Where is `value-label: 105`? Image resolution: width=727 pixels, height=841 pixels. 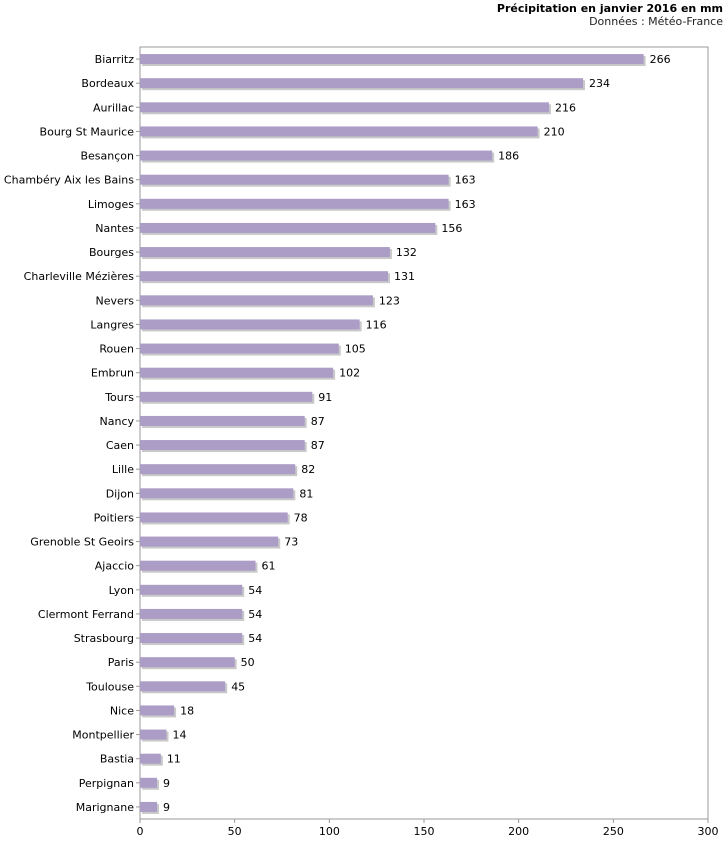
value-label: 105 is located at coordinates (355, 349).